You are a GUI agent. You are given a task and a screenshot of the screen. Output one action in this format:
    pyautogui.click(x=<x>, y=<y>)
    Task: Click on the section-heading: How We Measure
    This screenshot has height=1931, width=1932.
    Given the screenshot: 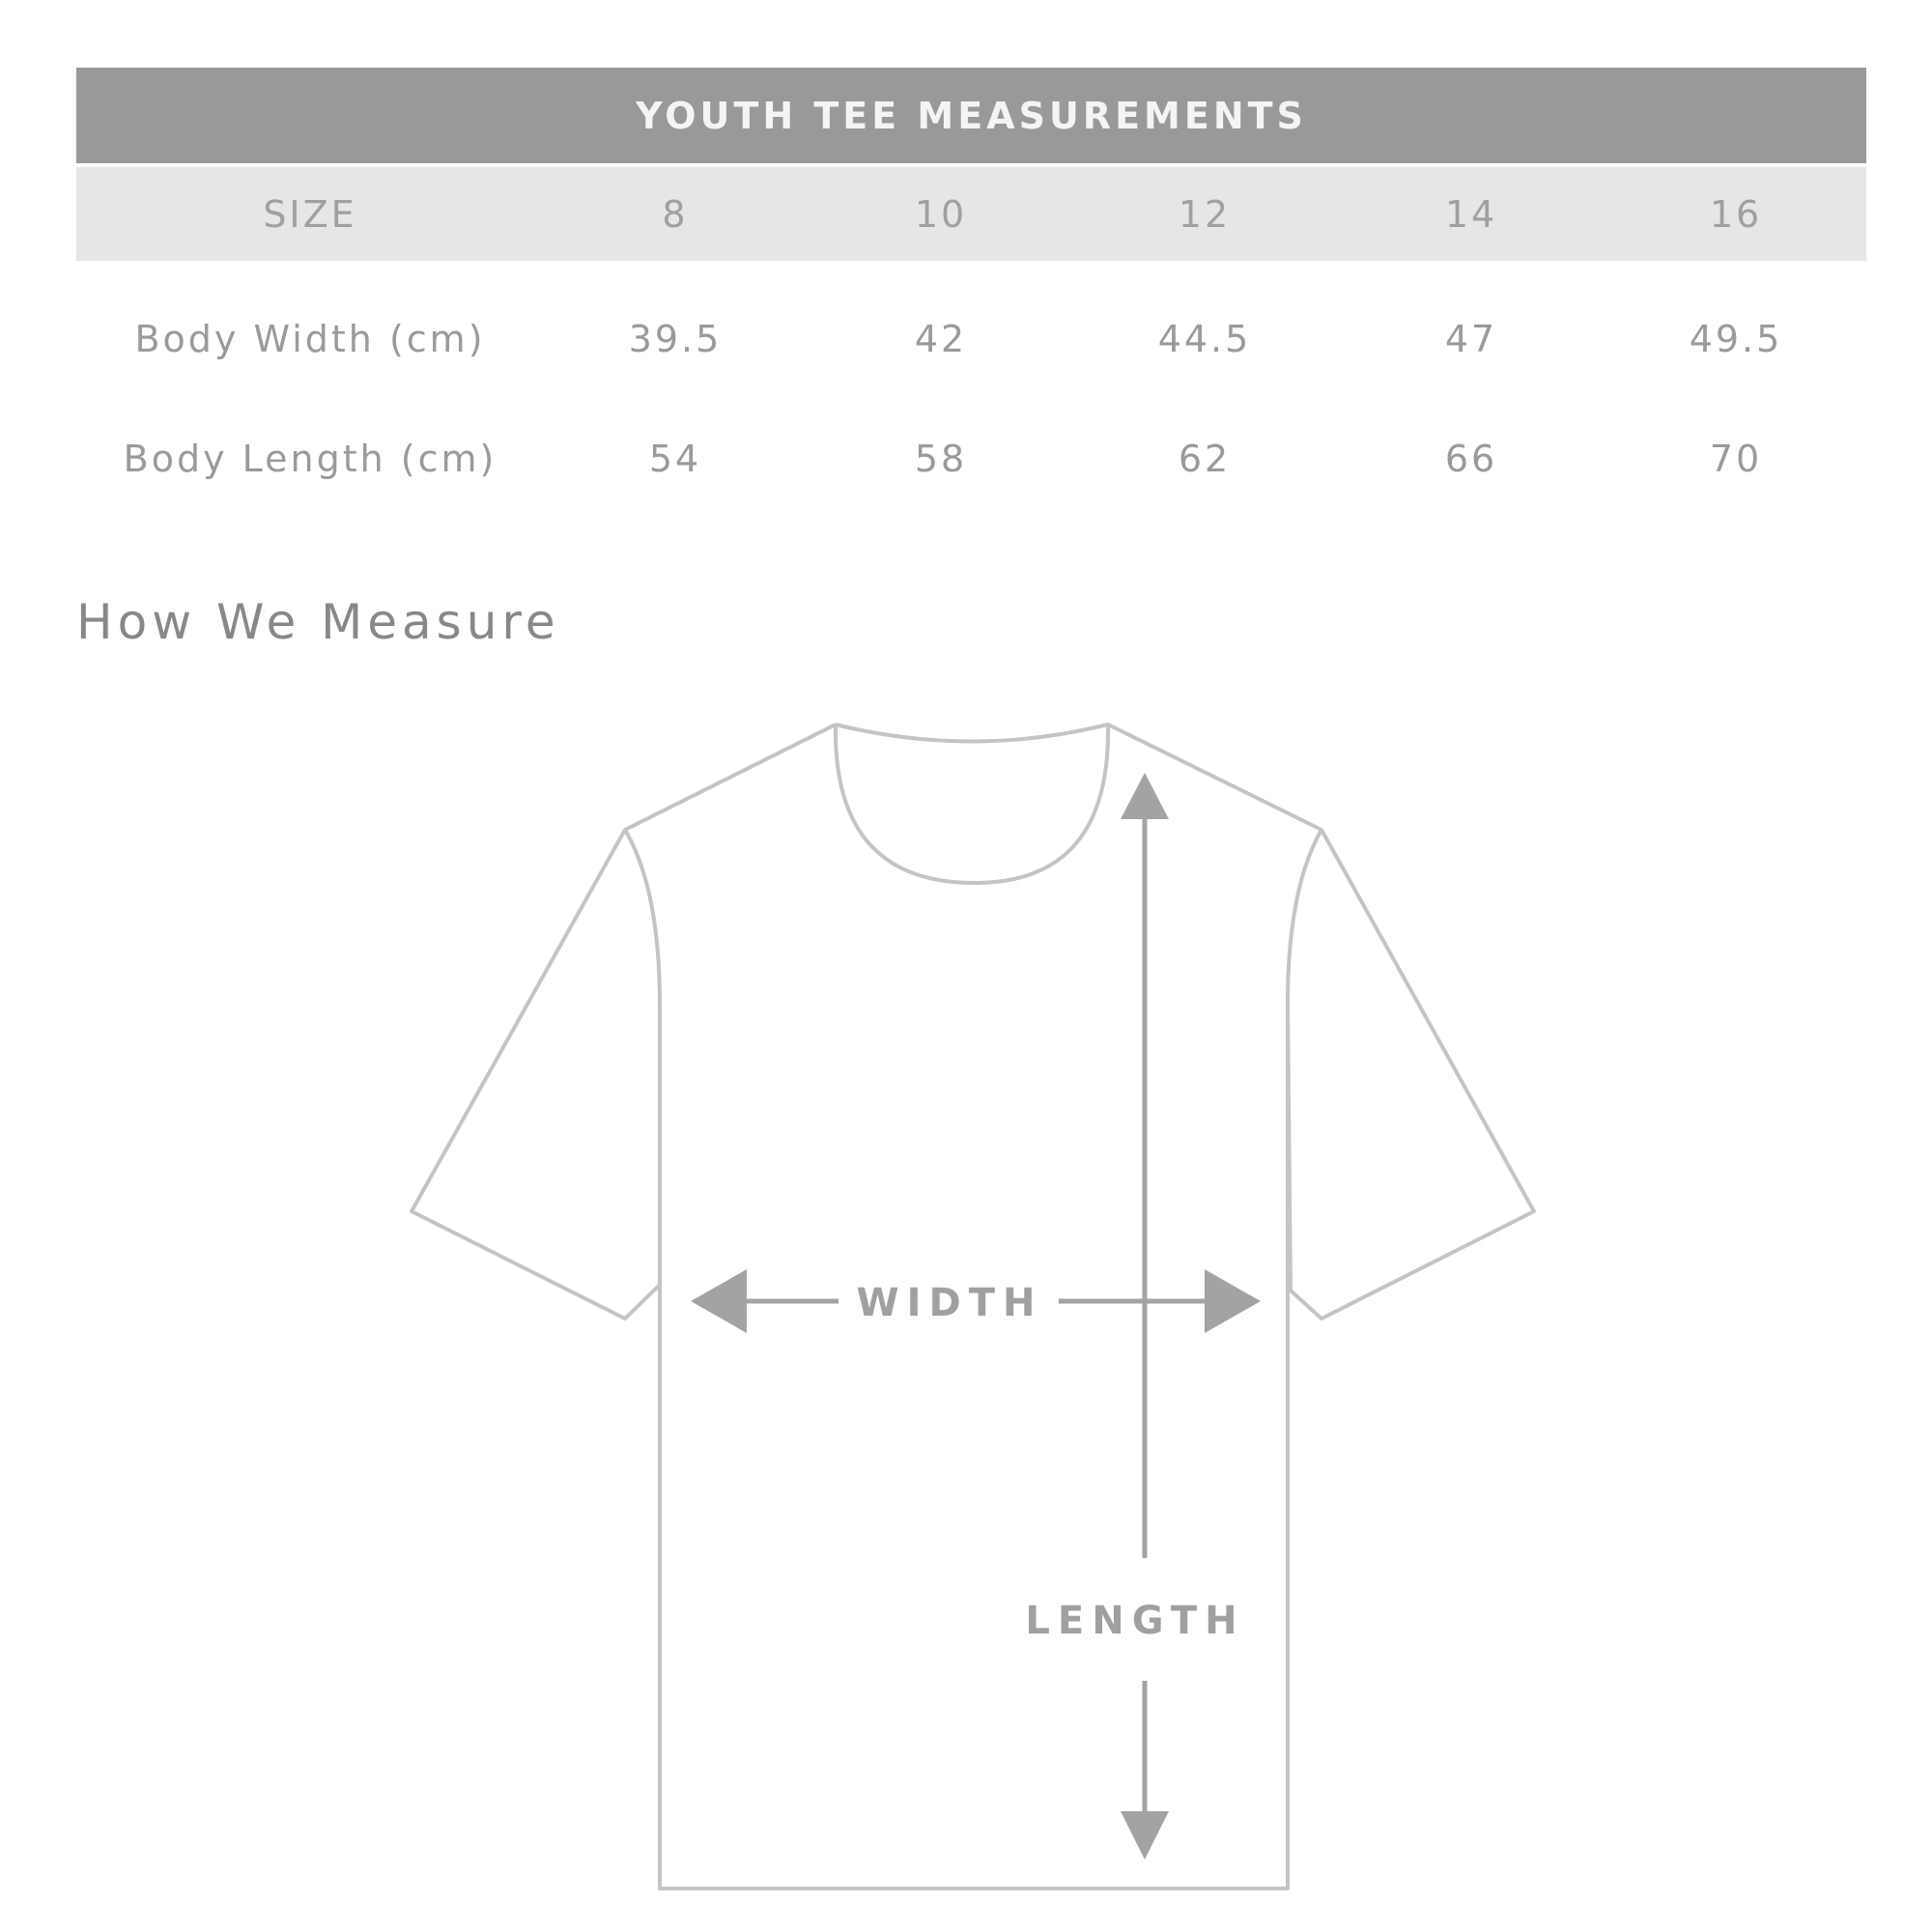 What is the action you would take?
    pyautogui.click(x=318, y=622)
    